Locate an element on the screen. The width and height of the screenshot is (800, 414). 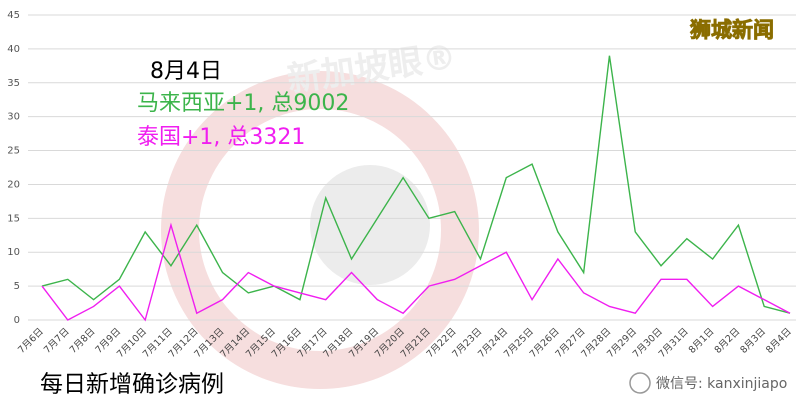
y-tick-label: 25 is located at coordinates (13, 151).